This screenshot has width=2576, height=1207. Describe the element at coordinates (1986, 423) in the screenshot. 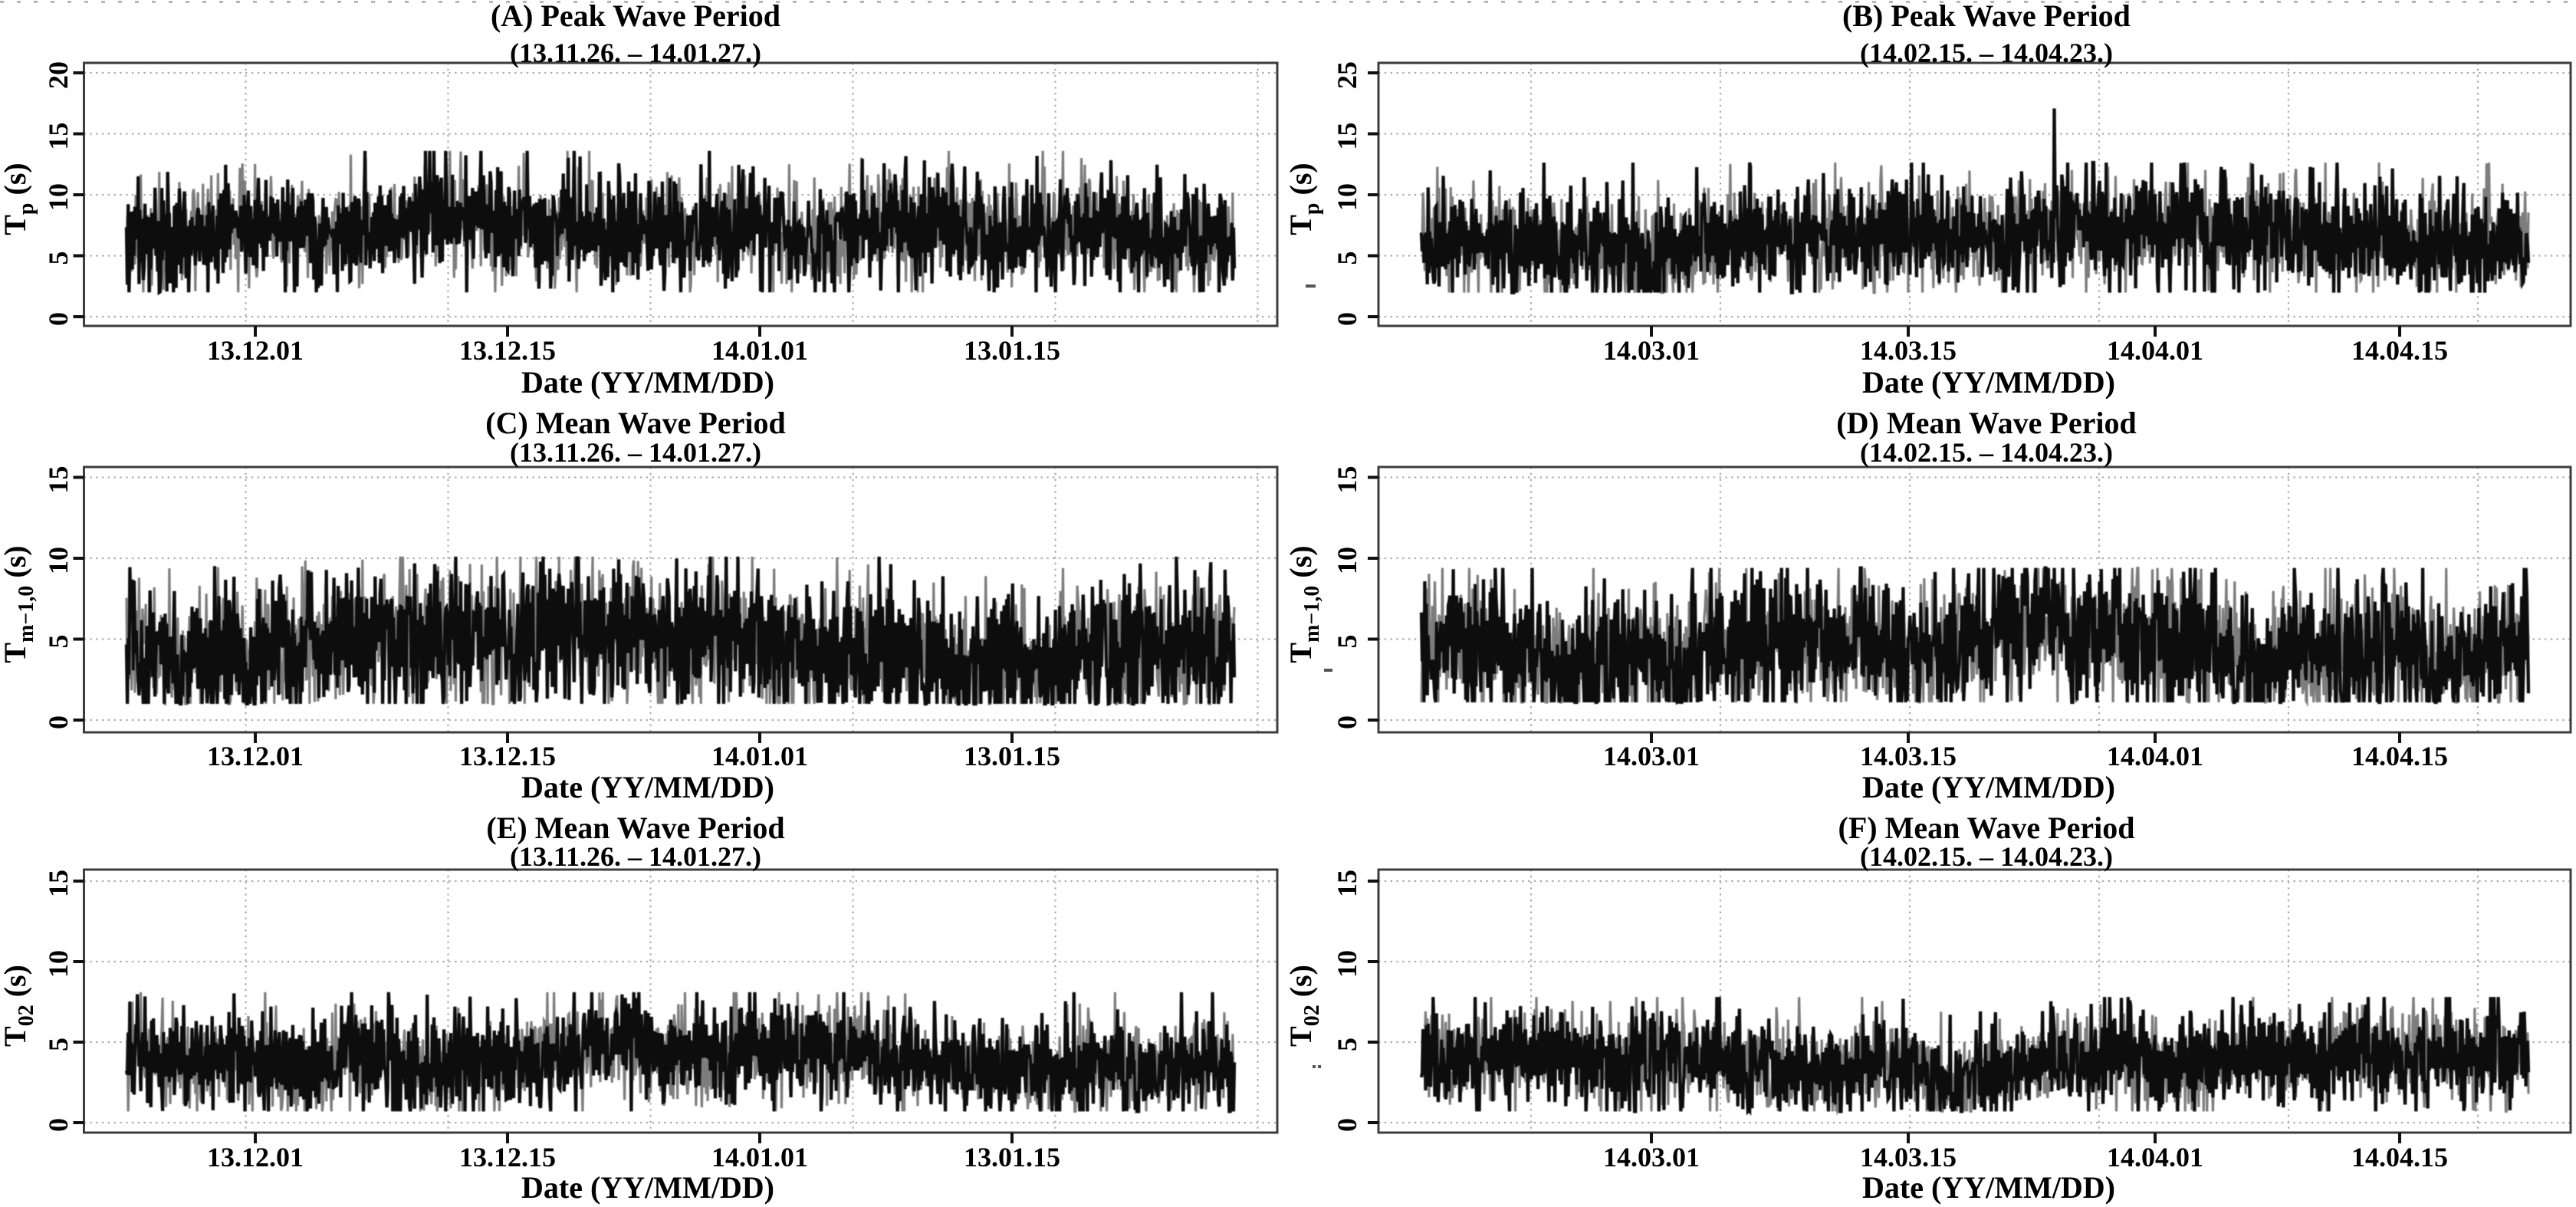

I see `svg-text: (D) Mean Wave Period` at that location.